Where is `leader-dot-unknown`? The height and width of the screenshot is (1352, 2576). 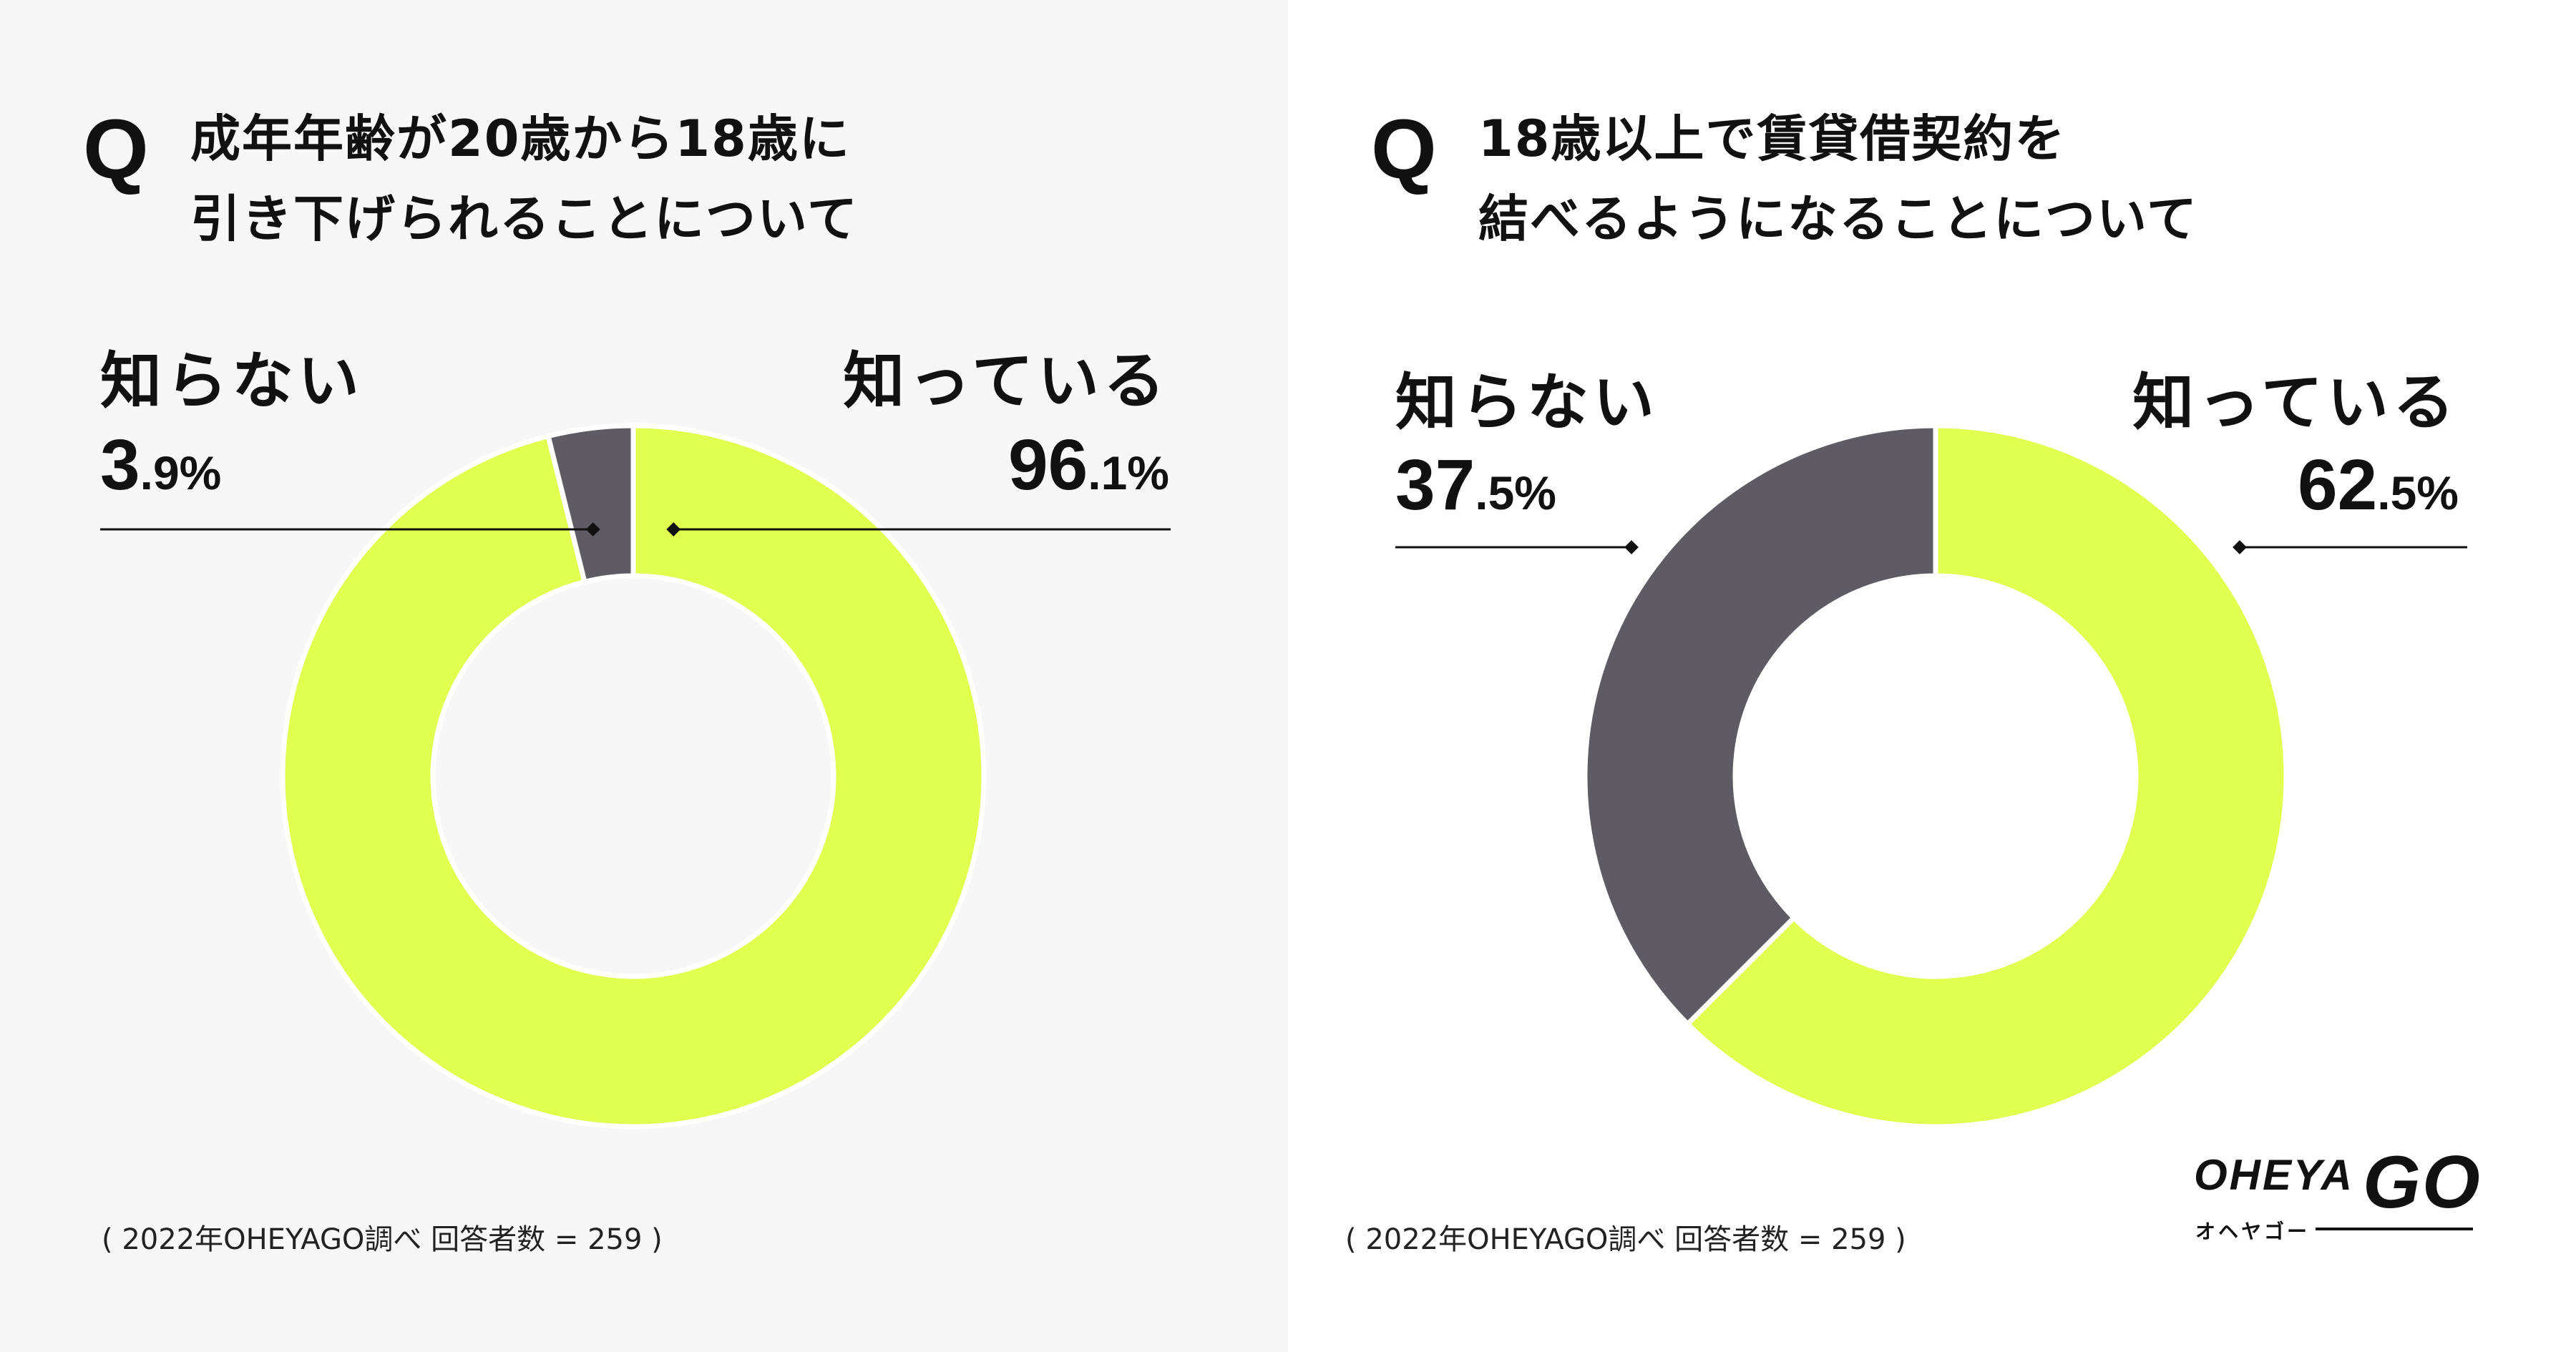
leader-dot-unknown is located at coordinates (1631, 547).